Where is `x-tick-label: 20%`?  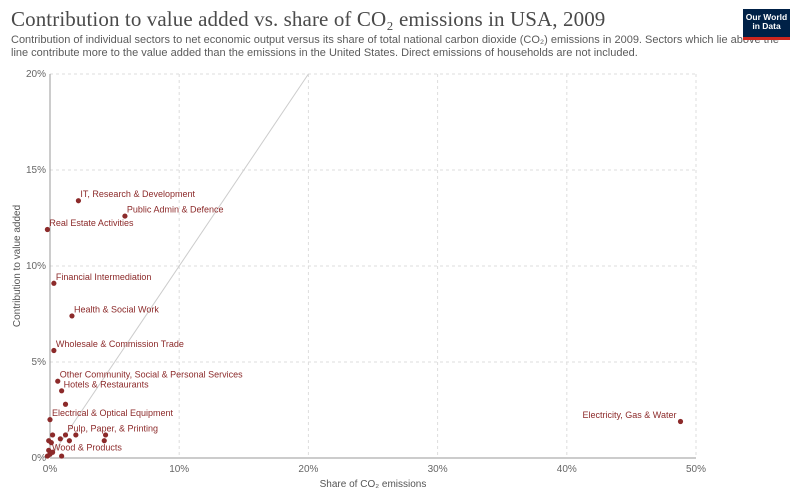 x-tick-label: 20% is located at coordinates (308, 469).